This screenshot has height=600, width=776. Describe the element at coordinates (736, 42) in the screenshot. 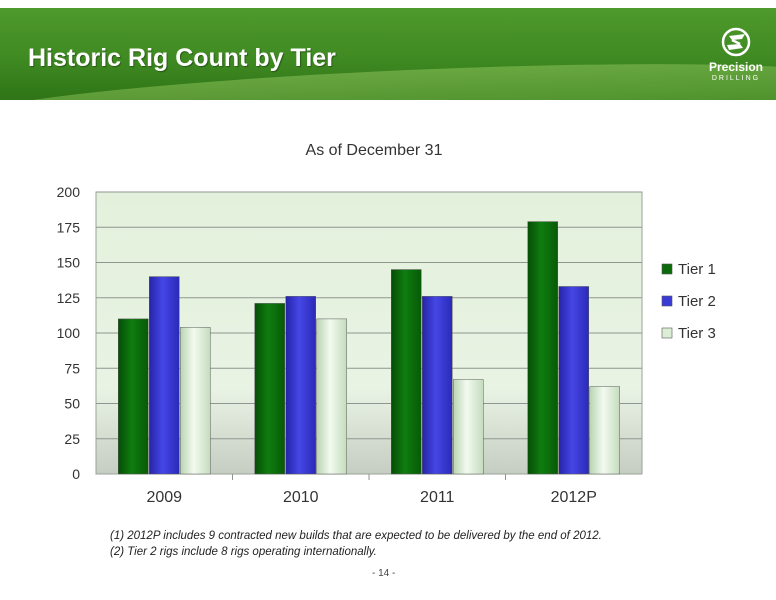

I see `precision-logo-icon` at that location.